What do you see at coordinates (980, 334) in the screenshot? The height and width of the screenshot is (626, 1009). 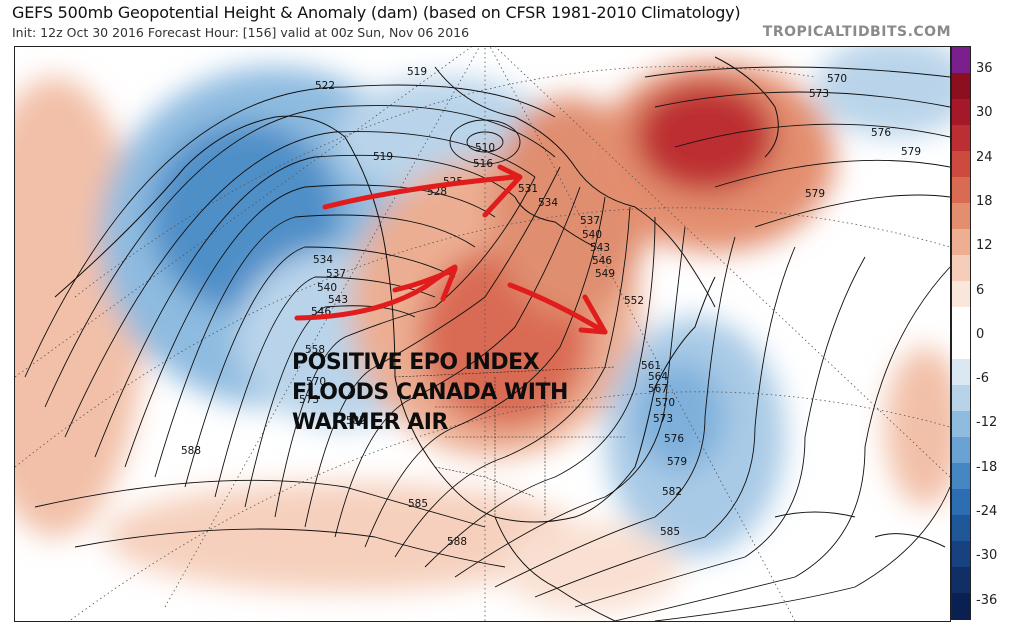 I see `colorbar-tick-label: 0` at bounding box center [980, 334].